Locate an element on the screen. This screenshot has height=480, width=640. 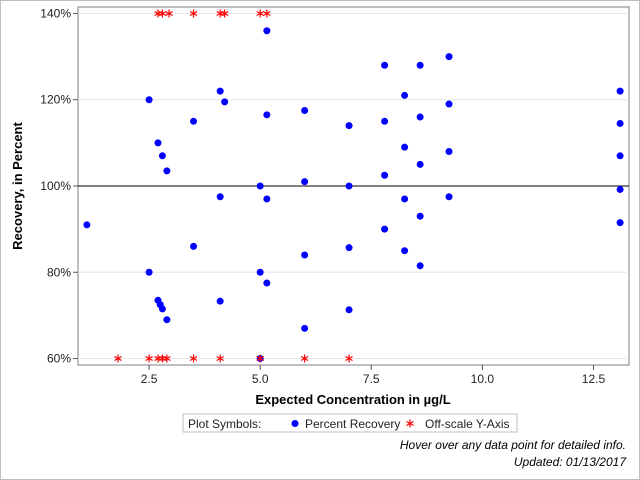
x-tick-label: 5.0 is located at coordinates (260, 379).